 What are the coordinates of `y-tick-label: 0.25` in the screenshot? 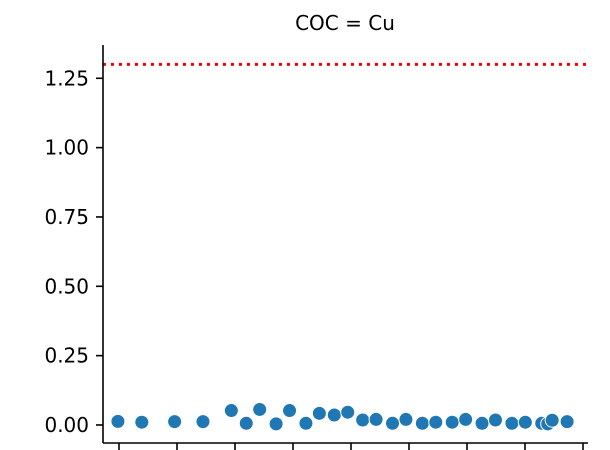 It's located at (66, 356).